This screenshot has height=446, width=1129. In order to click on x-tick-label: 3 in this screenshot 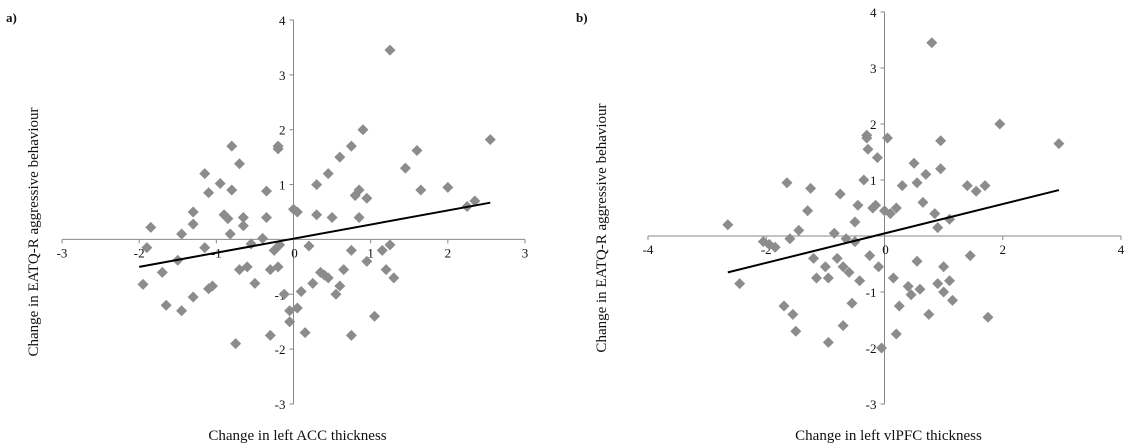, I will do `click(525, 252)`.